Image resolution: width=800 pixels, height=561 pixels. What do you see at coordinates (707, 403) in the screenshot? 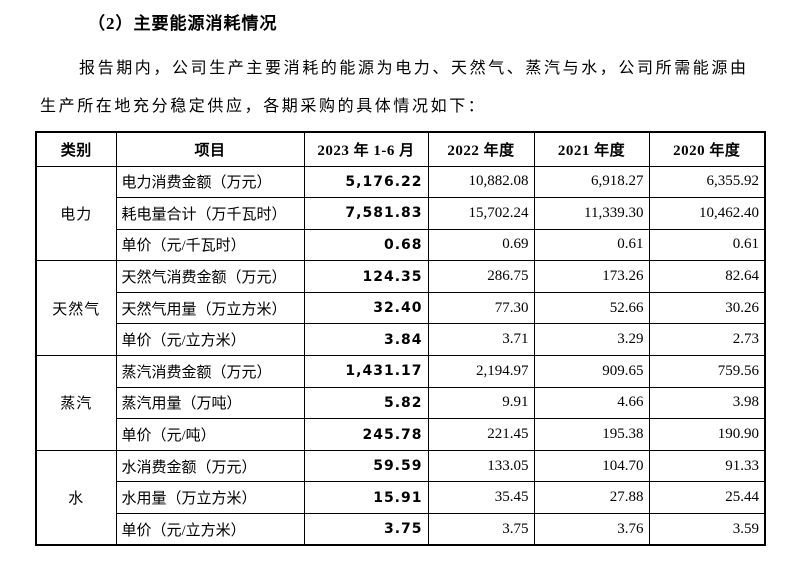
I see `value-cell: 3.98` at bounding box center [707, 403].